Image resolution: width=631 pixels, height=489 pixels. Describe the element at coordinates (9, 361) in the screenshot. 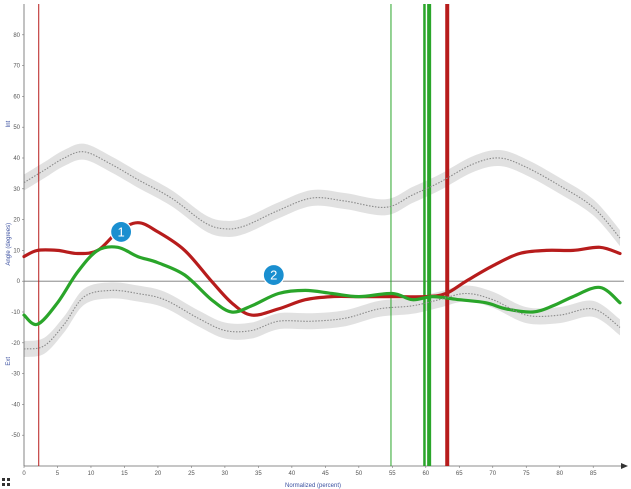

I see `y-axis-bottom-label: Ext` at that location.